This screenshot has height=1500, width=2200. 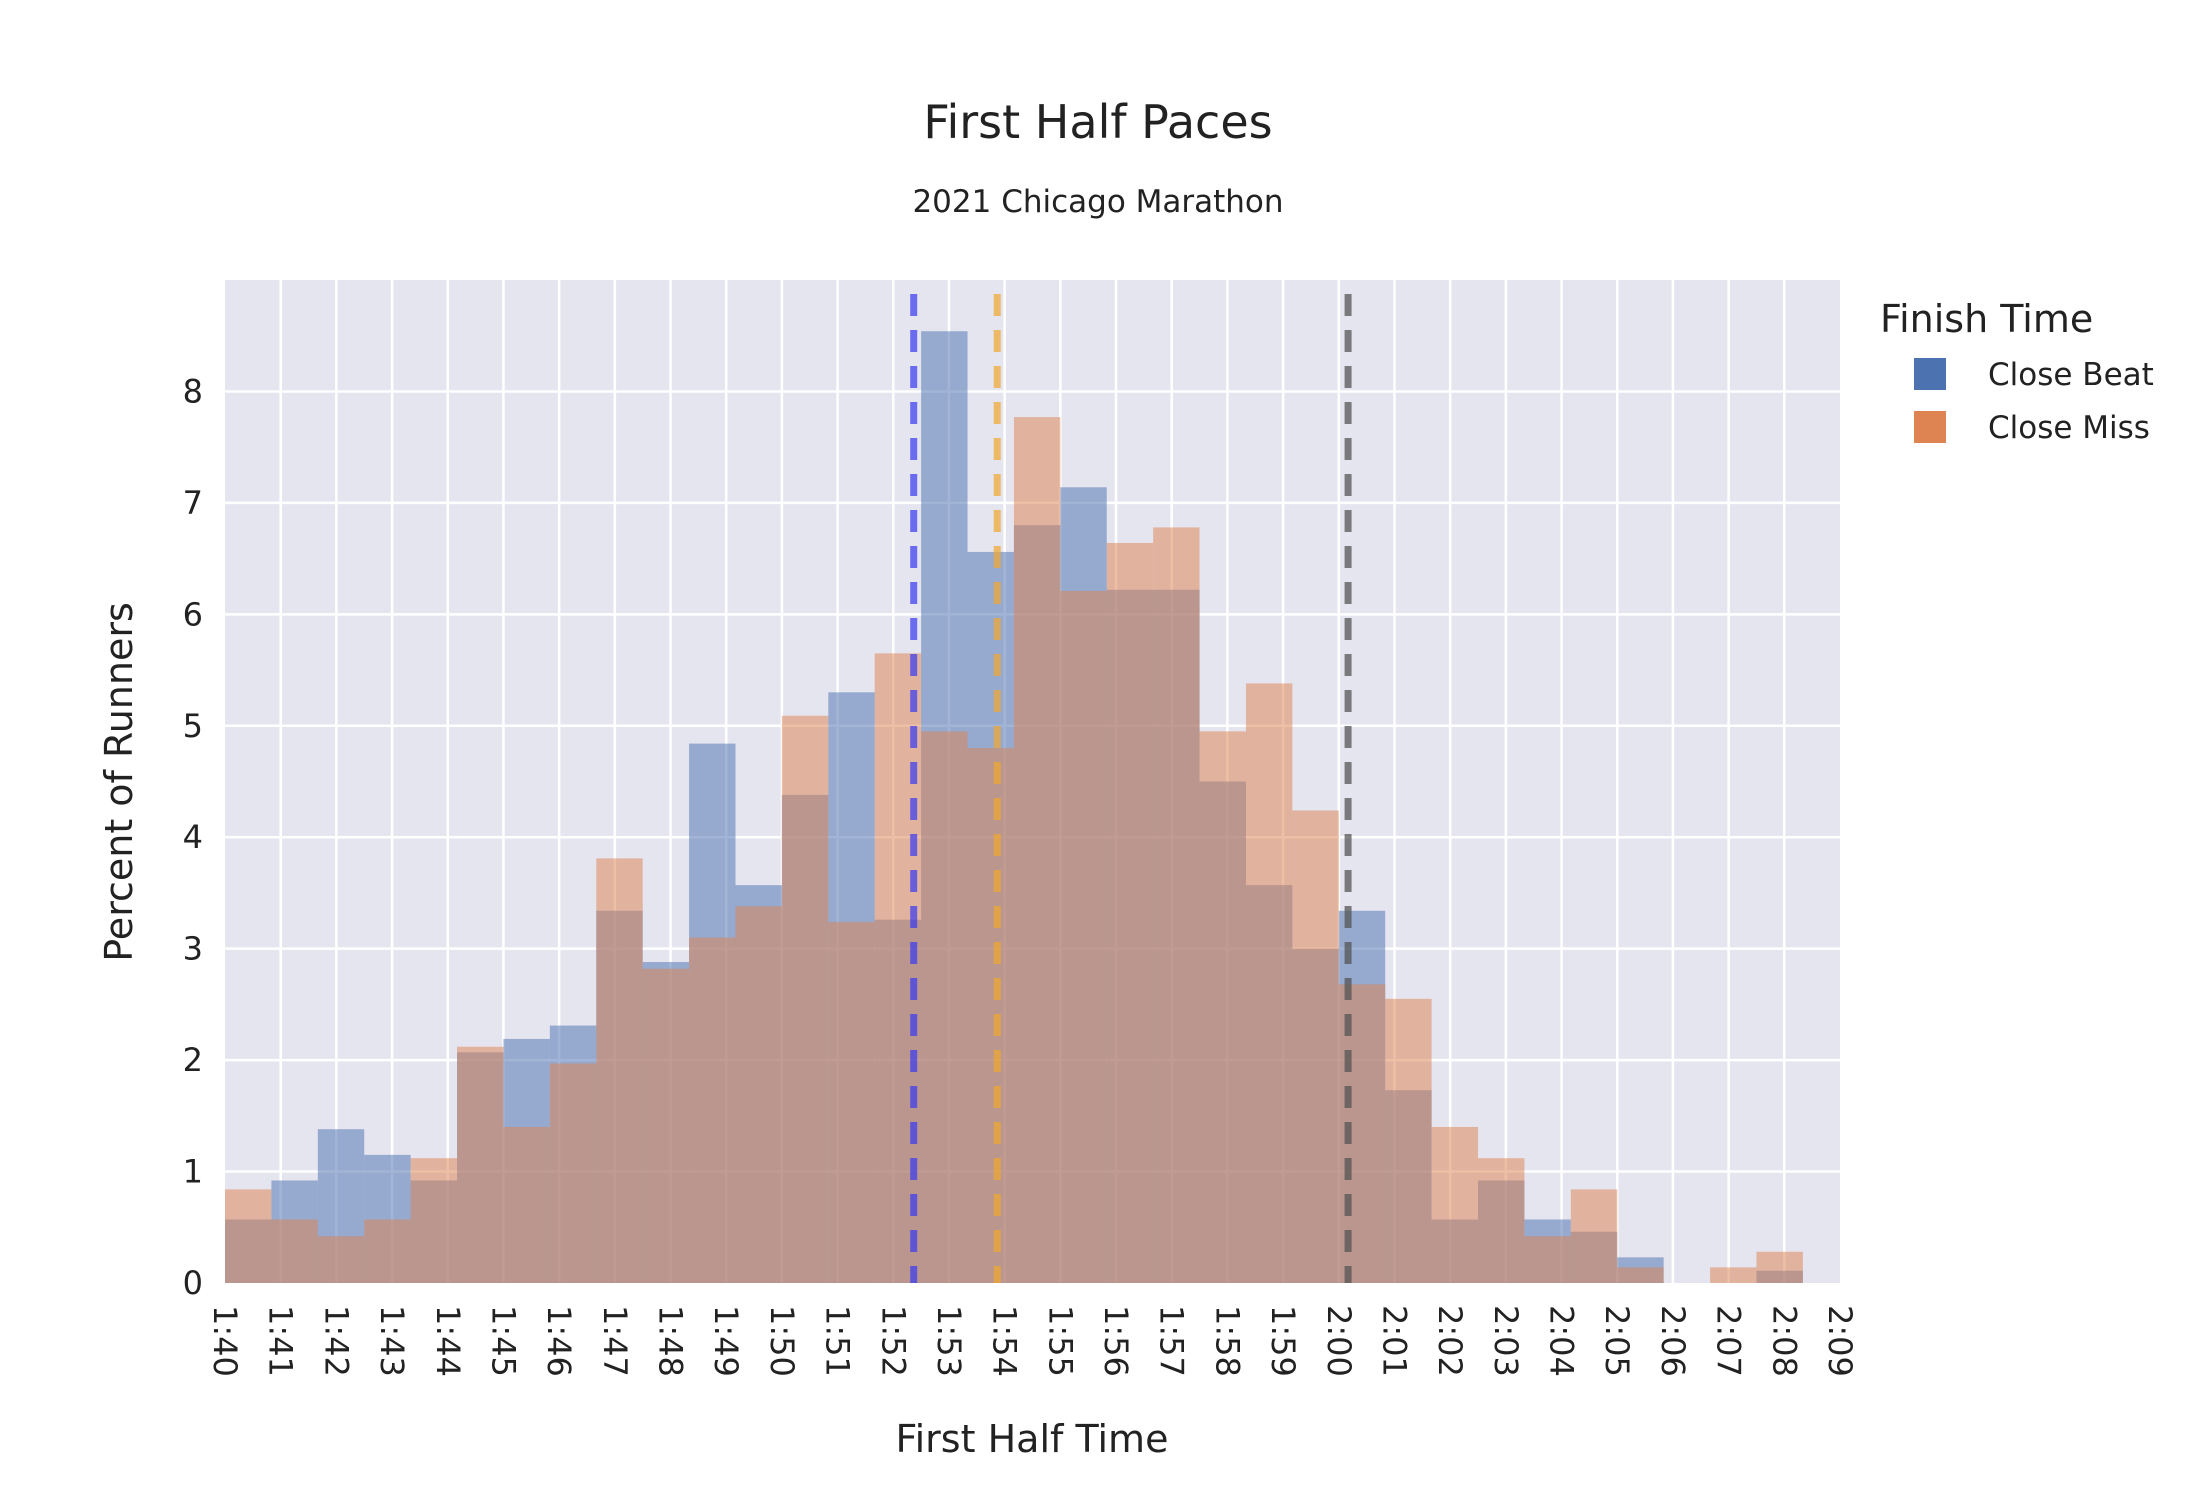 What do you see at coordinates (1116, 1341) in the screenshot?
I see `x-tick-label: 1:56` at bounding box center [1116, 1341].